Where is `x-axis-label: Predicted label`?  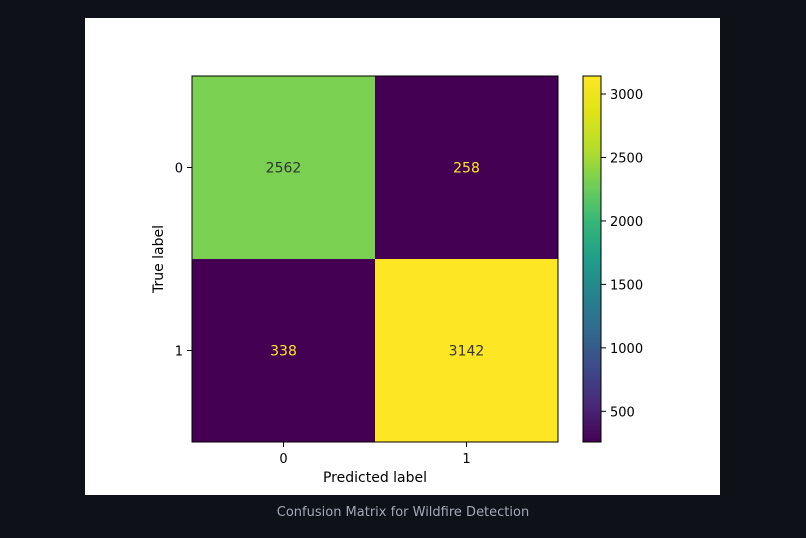 x-axis-label: Predicted label is located at coordinates (375, 478).